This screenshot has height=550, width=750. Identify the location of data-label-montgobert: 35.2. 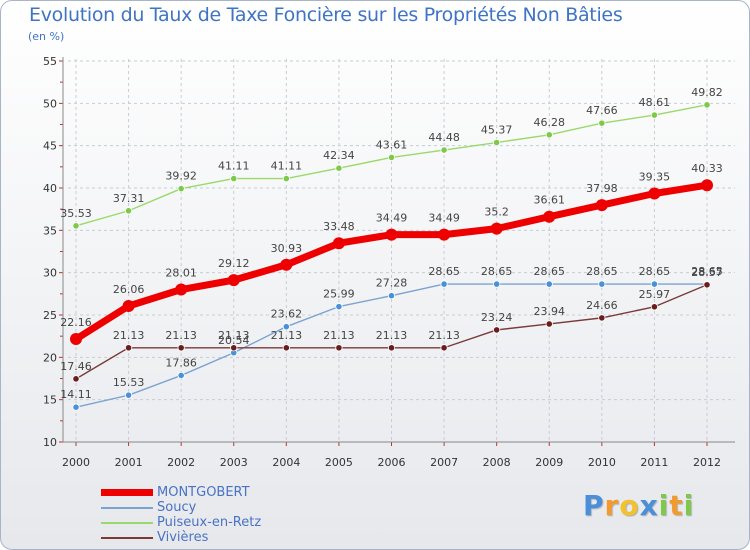
(496, 212).